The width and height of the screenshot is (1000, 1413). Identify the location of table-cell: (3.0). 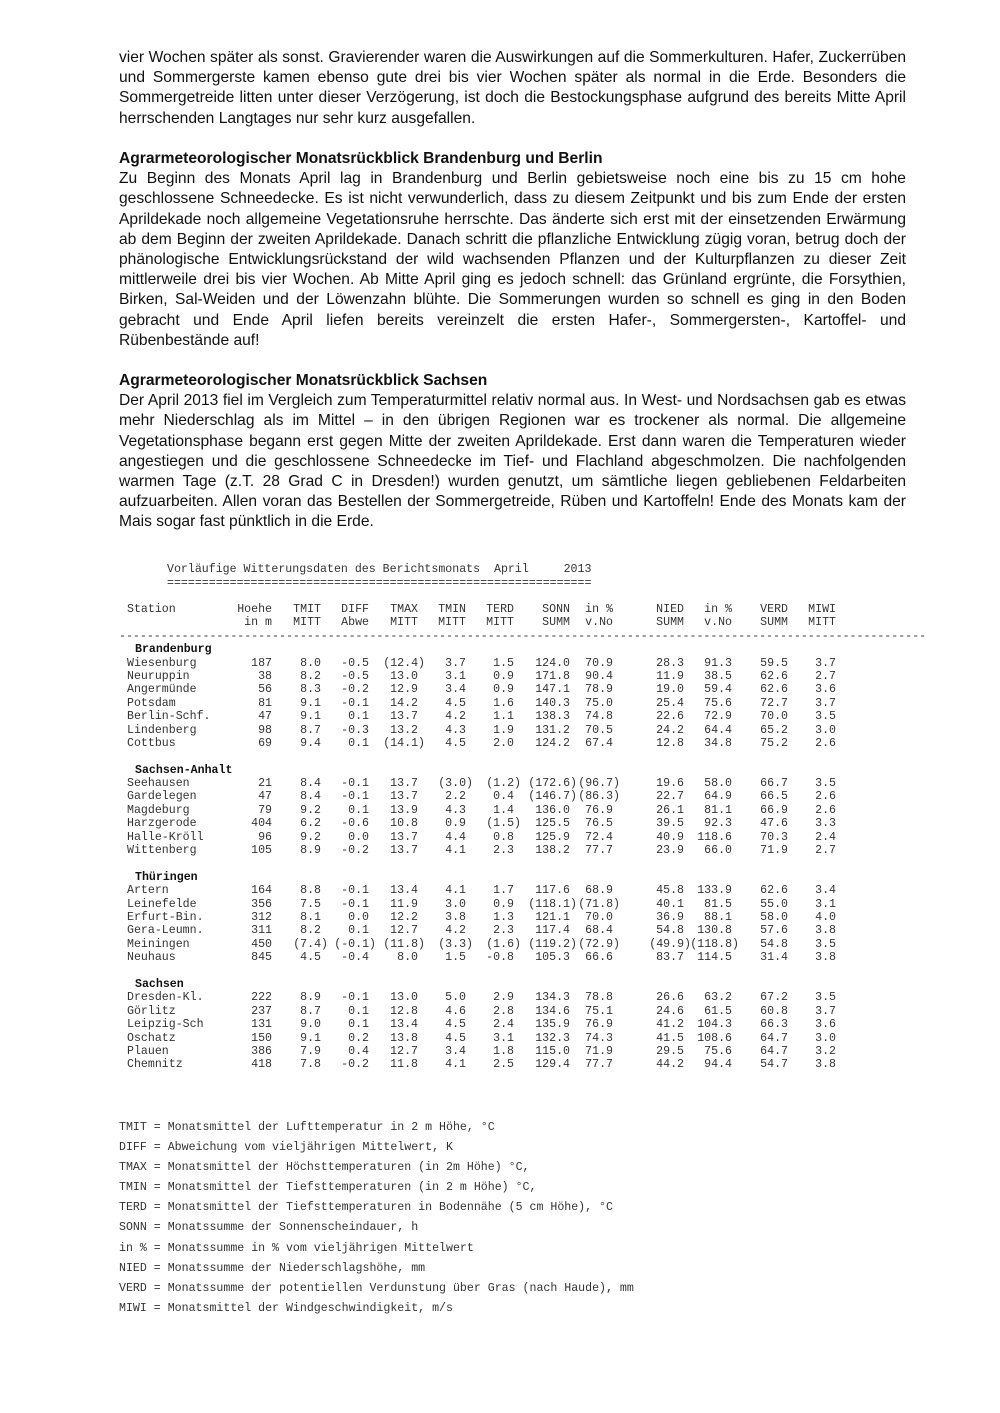
(455, 784).